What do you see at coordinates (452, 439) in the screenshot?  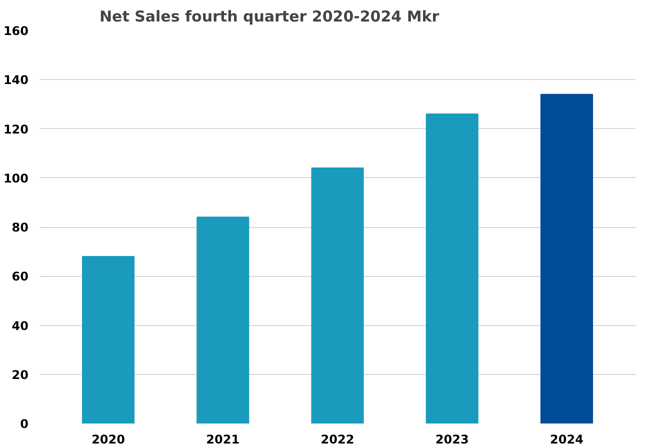 I see `x-tick-label: 2023` at bounding box center [452, 439].